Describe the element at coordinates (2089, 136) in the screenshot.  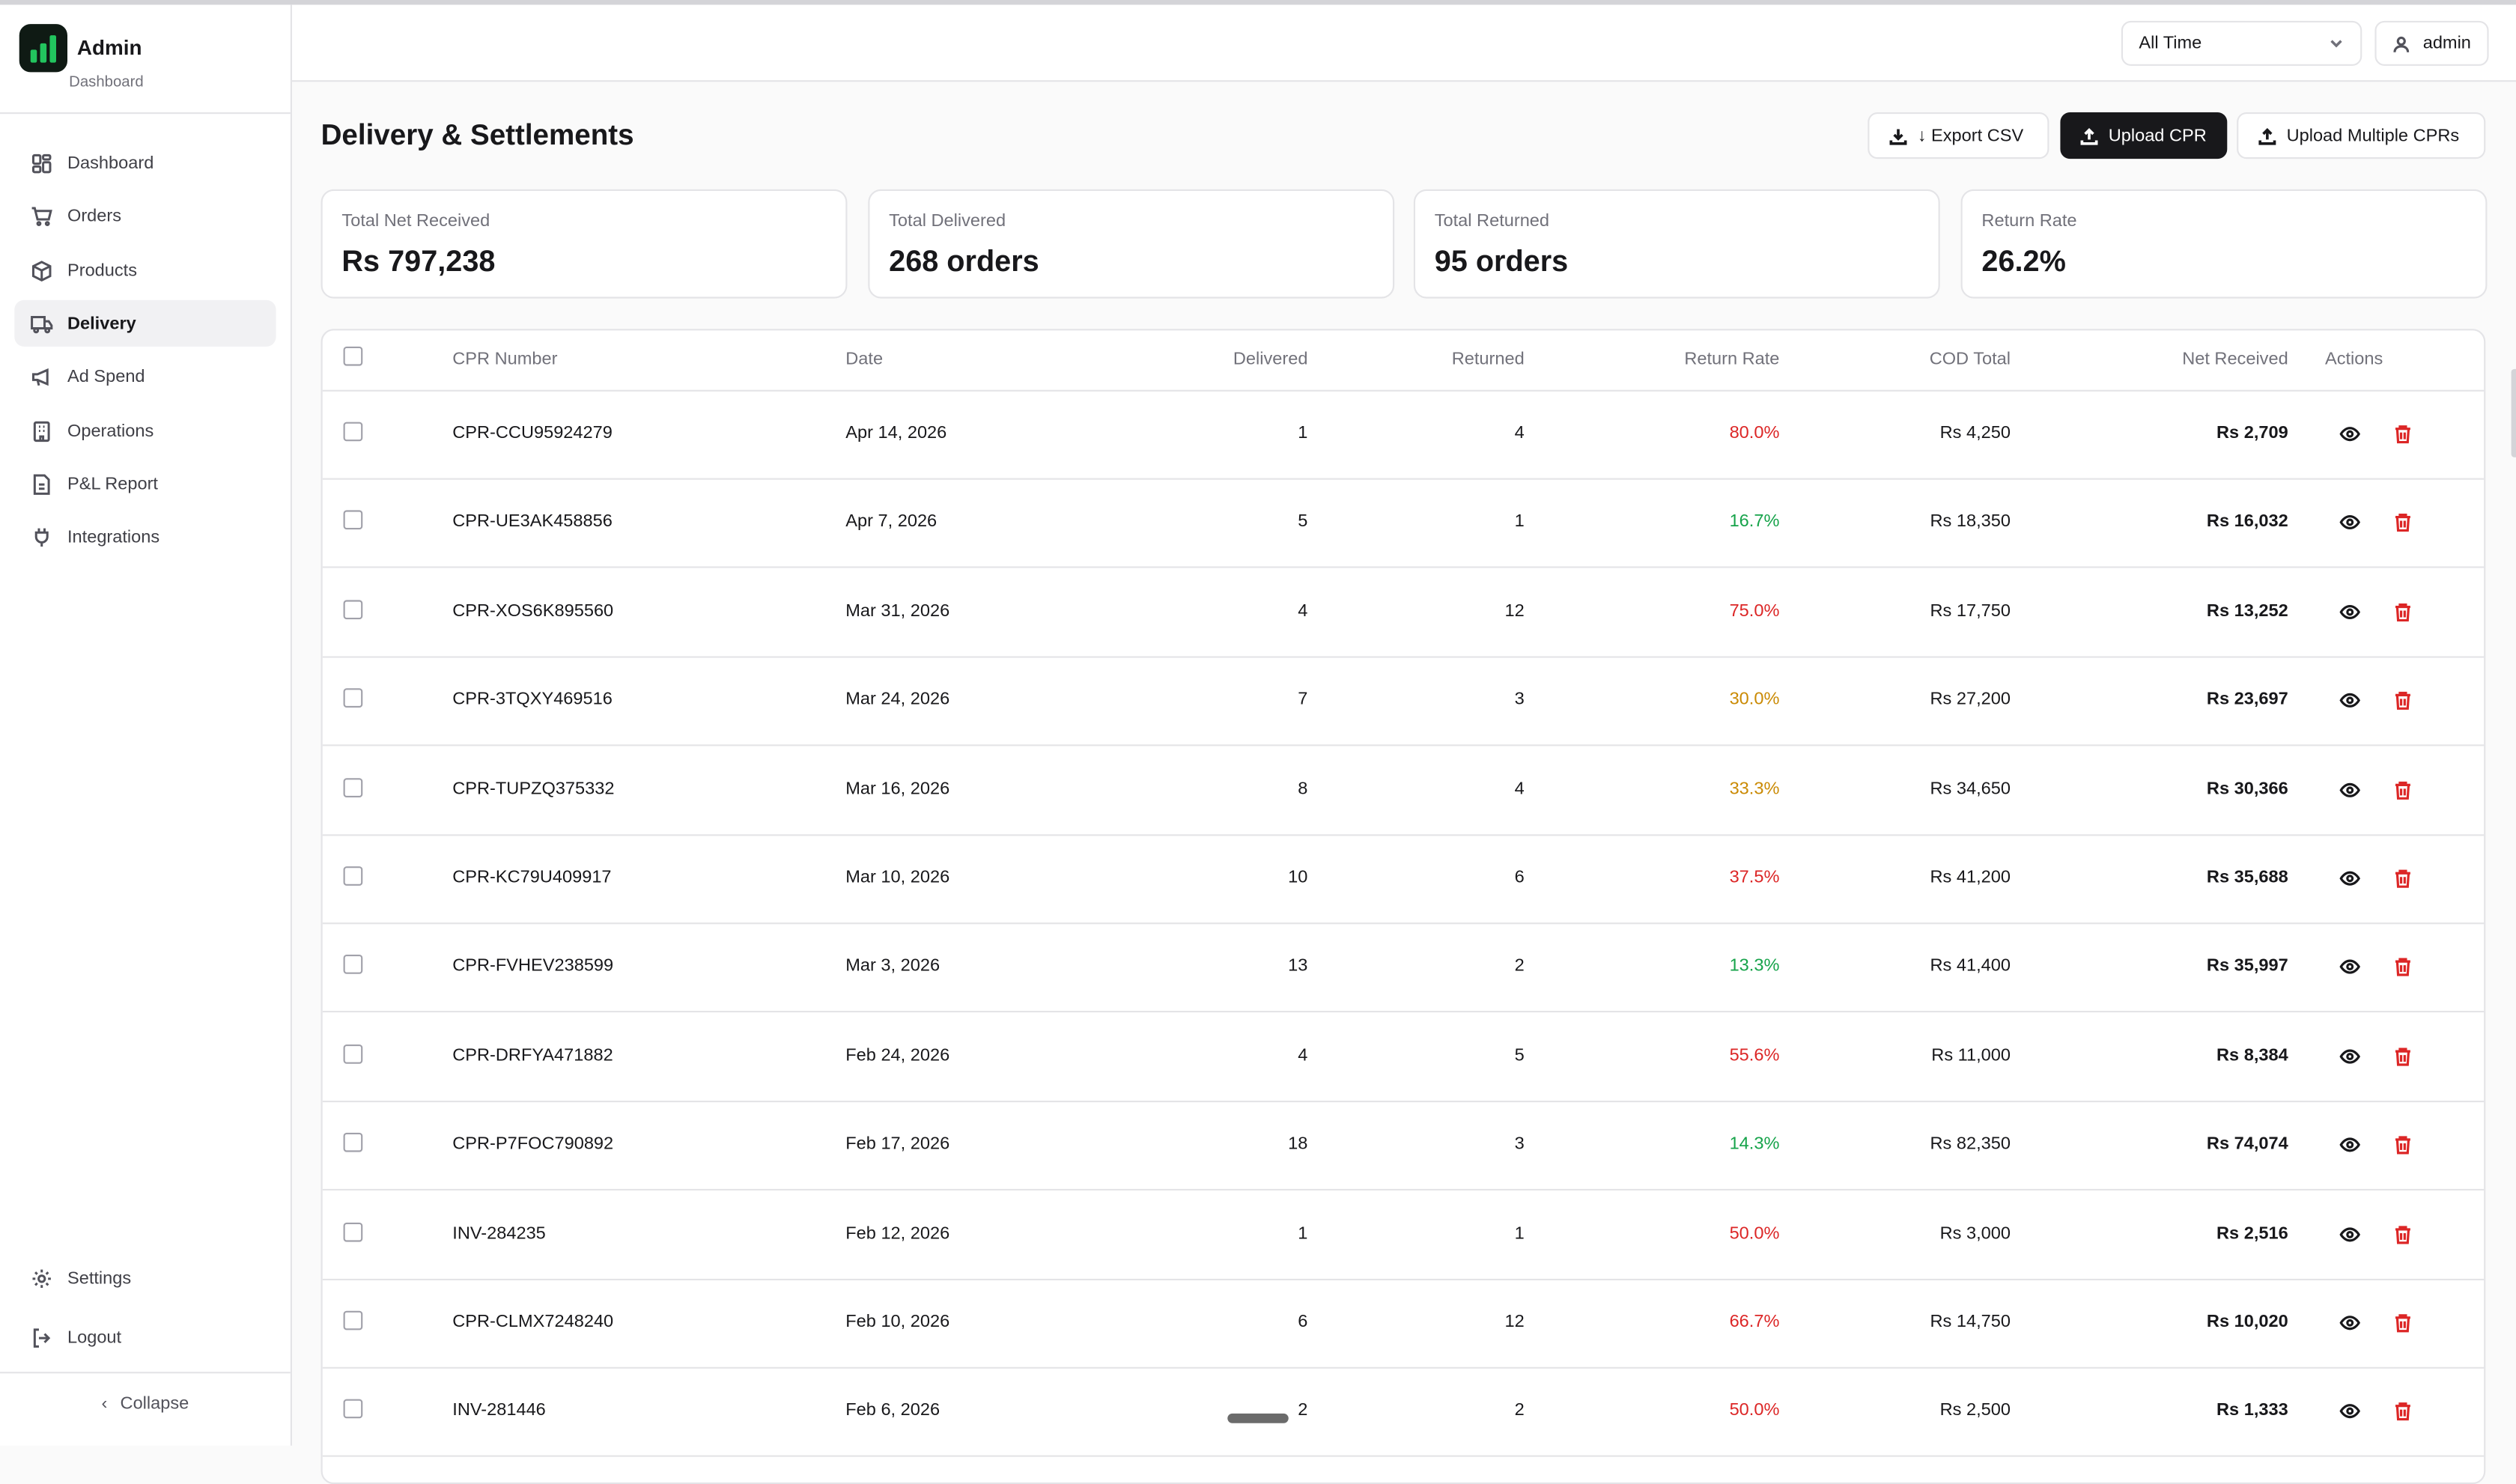
I see `upload-icon` at that location.